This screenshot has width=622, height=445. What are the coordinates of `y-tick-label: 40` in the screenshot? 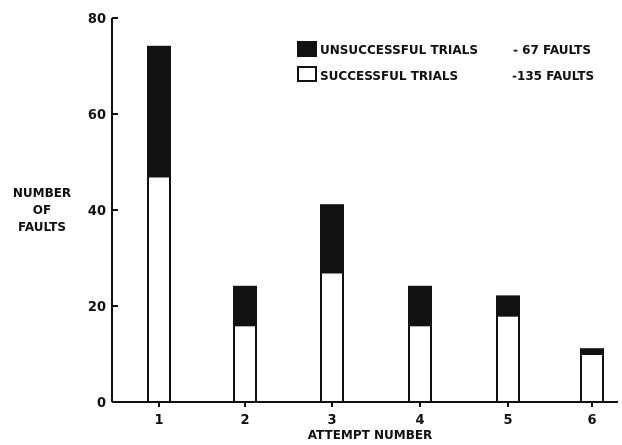 It's located at (97, 211).